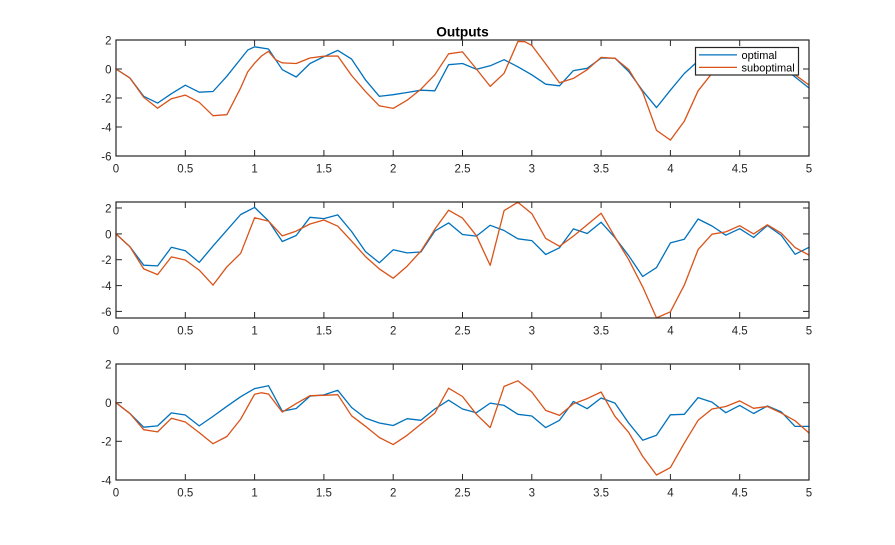 The width and height of the screenshot is (895, 545). Describe the element at coordinates (462, 31) in the screenshot. I see `svg-text: Outputs` at that location.